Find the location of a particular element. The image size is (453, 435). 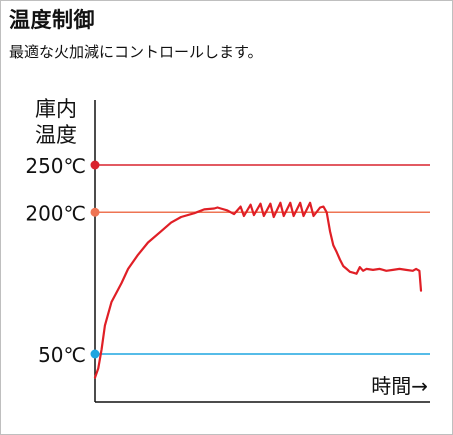

page-title: 温度制御 is located at coordinates (52, 20).